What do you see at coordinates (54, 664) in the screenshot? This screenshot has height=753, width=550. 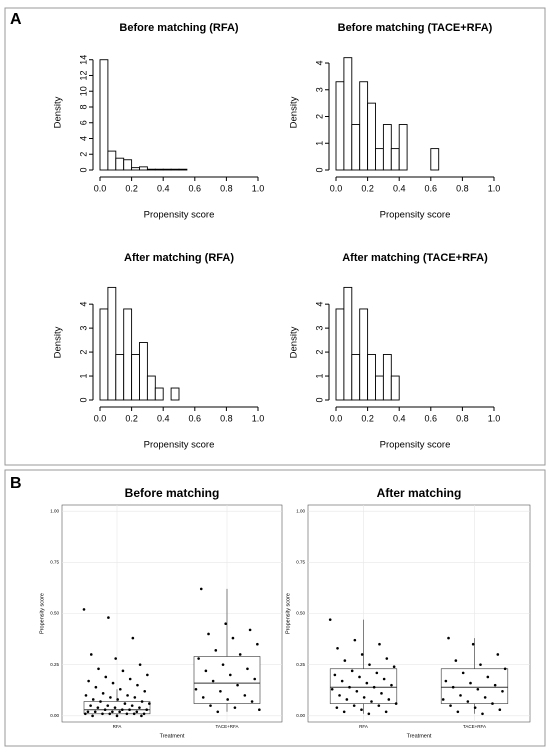 I see `y-tick-label: 0.25` at bounding box center [54, 664].